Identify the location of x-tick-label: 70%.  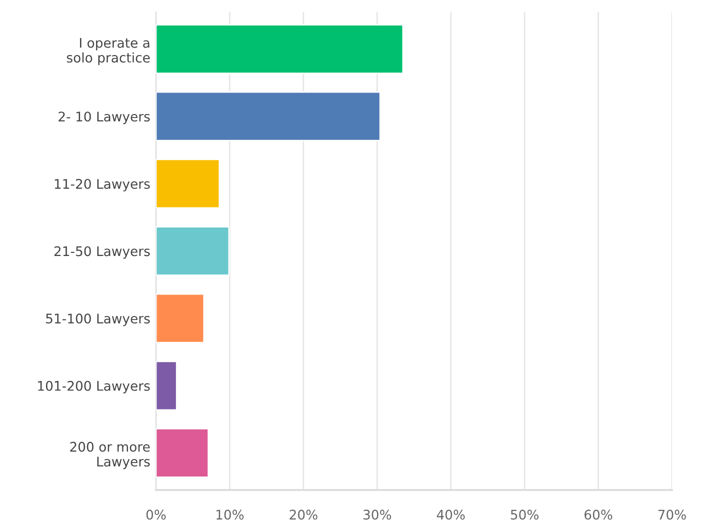
(672, 515).